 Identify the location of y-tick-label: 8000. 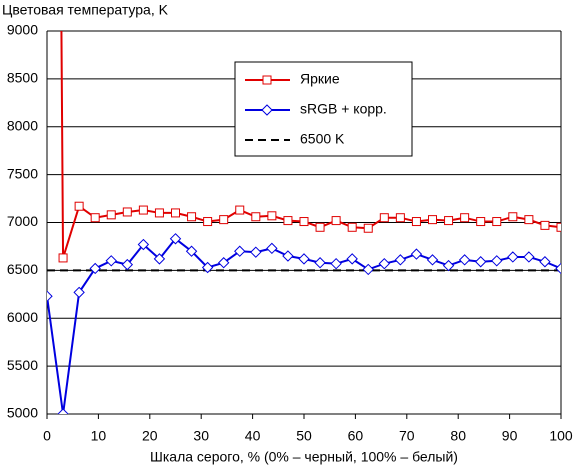
(22, 125).